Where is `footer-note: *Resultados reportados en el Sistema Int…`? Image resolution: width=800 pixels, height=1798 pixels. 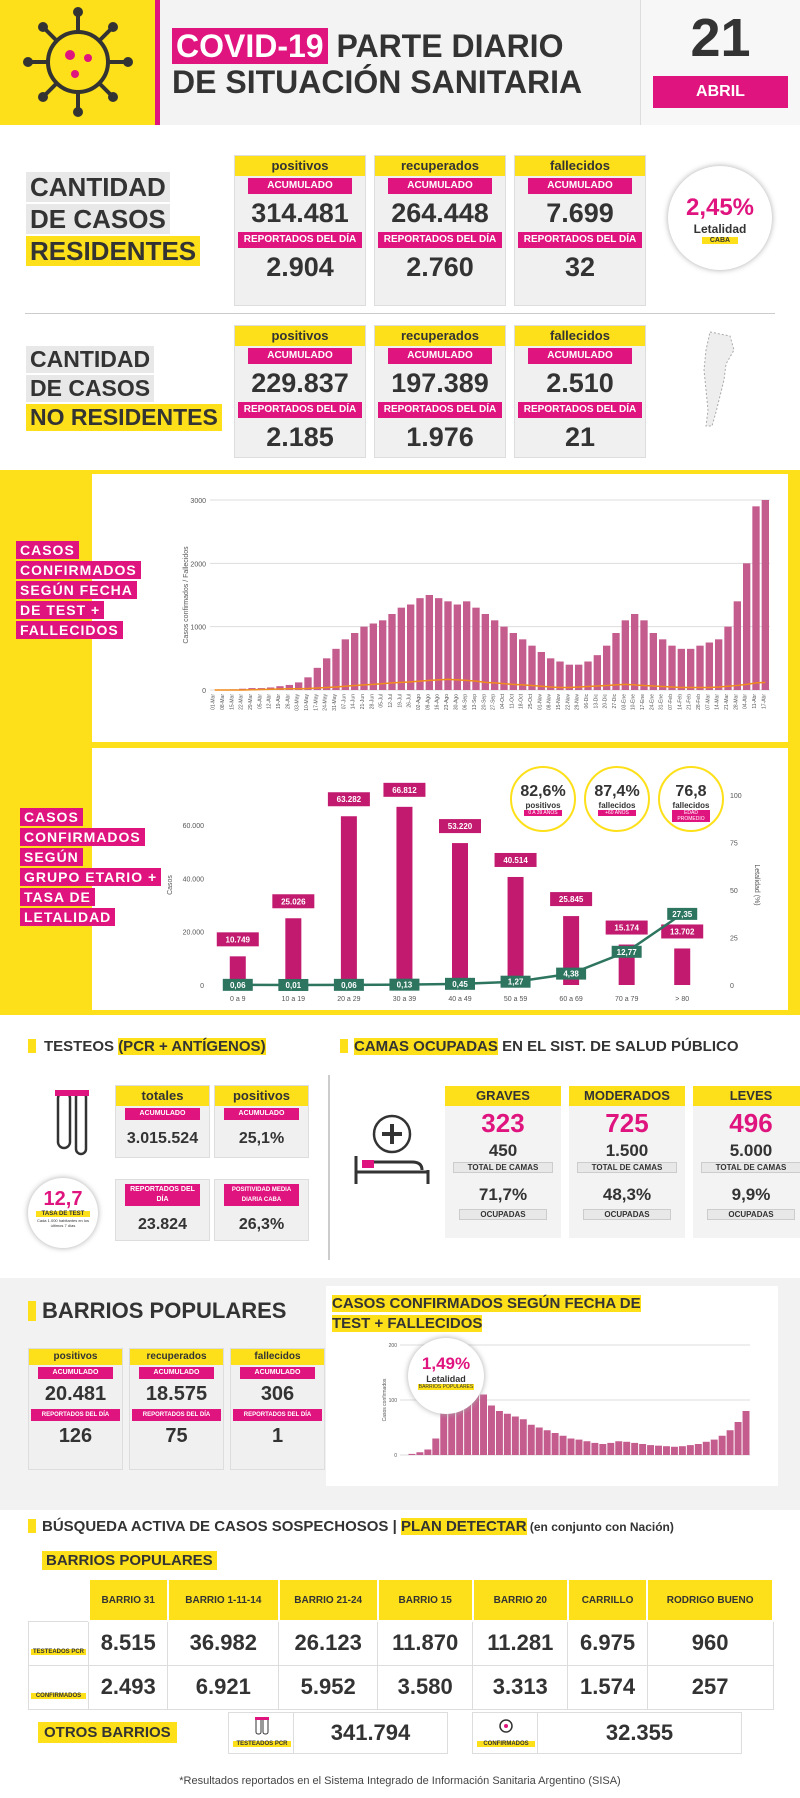
footer-note: *Resultados reportados en el Sistema Int… is located at coordinates (400, 1781).